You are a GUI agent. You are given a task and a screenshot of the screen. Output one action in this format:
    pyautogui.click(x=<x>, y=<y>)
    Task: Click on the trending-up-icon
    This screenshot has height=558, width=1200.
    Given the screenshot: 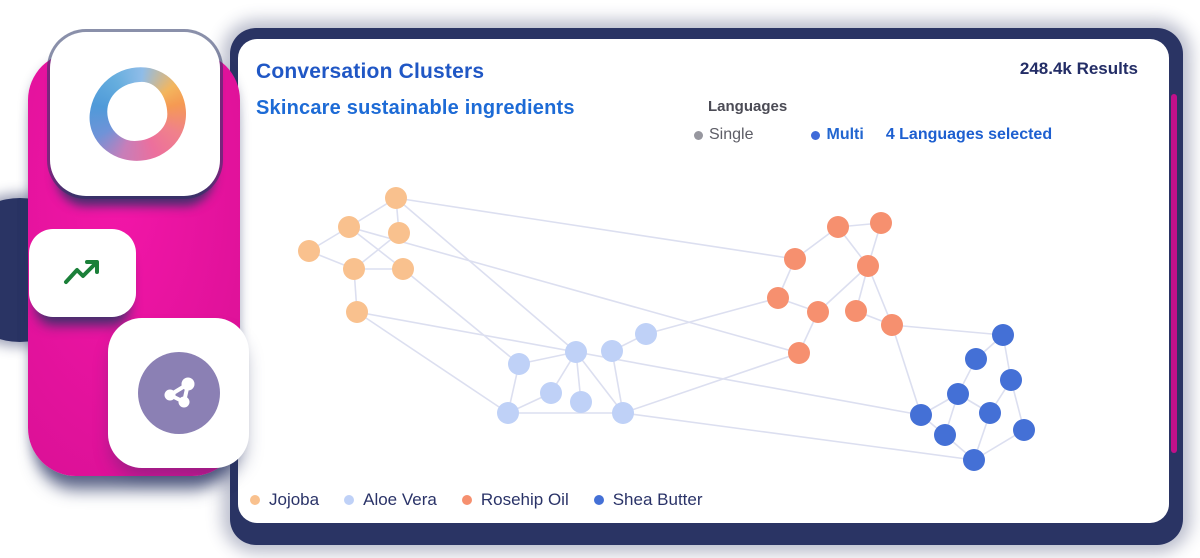 What is the action you would take?
    pyautogui.click(x=81, y=272)
    